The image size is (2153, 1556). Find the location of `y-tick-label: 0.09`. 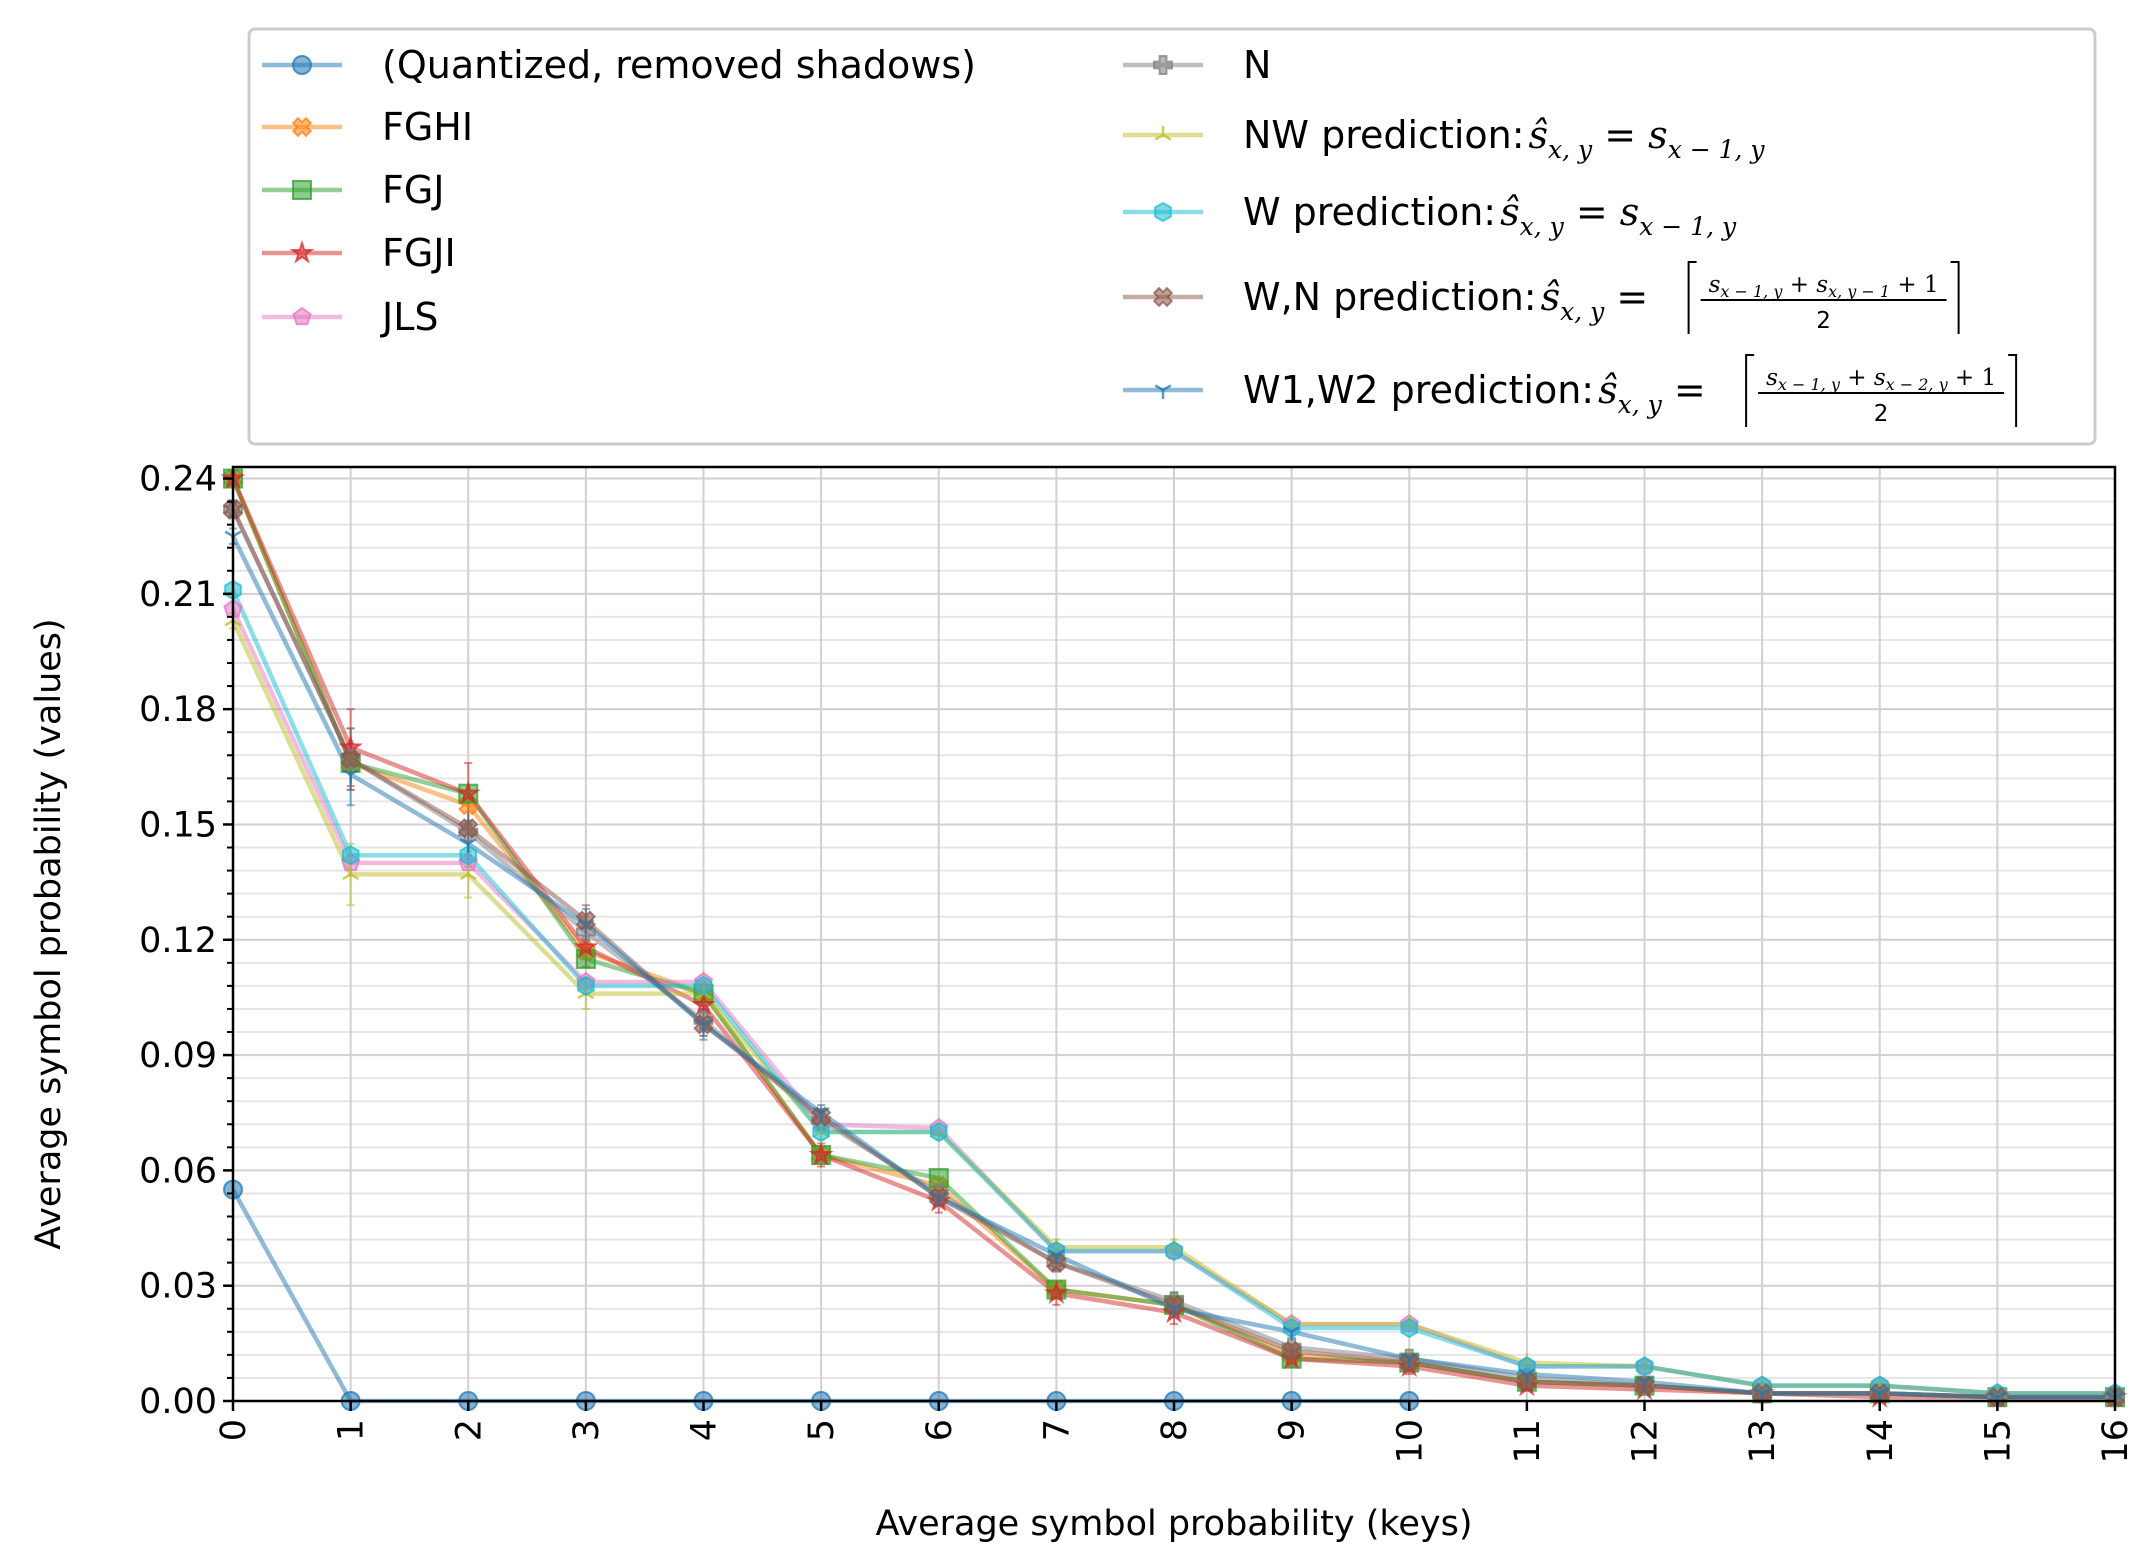

y-tick-label: 0.09 is located at coordinates (178, 1056).